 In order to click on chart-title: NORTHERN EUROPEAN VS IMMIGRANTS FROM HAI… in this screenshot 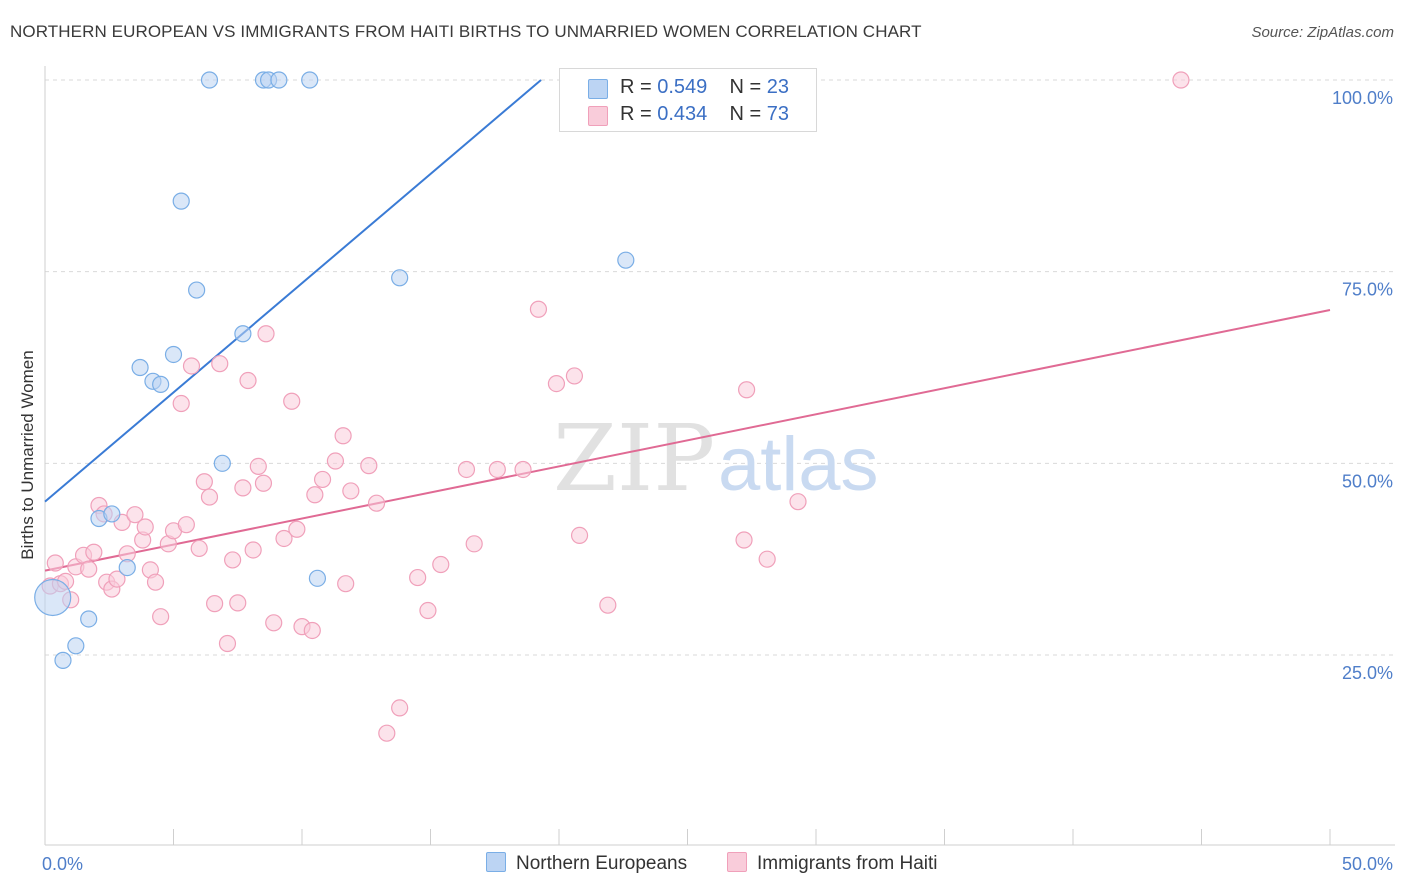, I will do `click(466, 31)`.